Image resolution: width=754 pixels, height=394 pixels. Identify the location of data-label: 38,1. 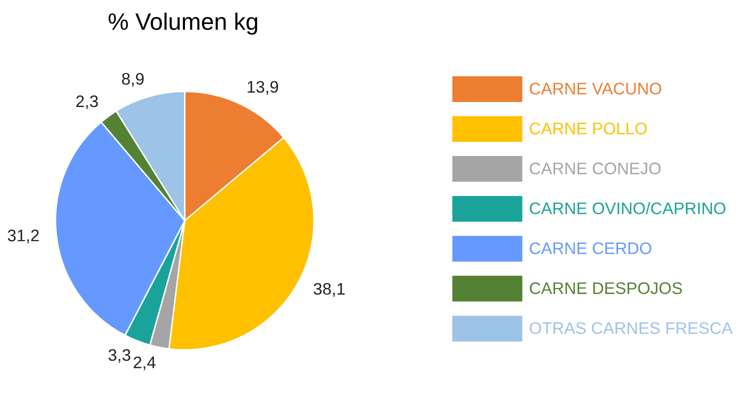
(329, 289).